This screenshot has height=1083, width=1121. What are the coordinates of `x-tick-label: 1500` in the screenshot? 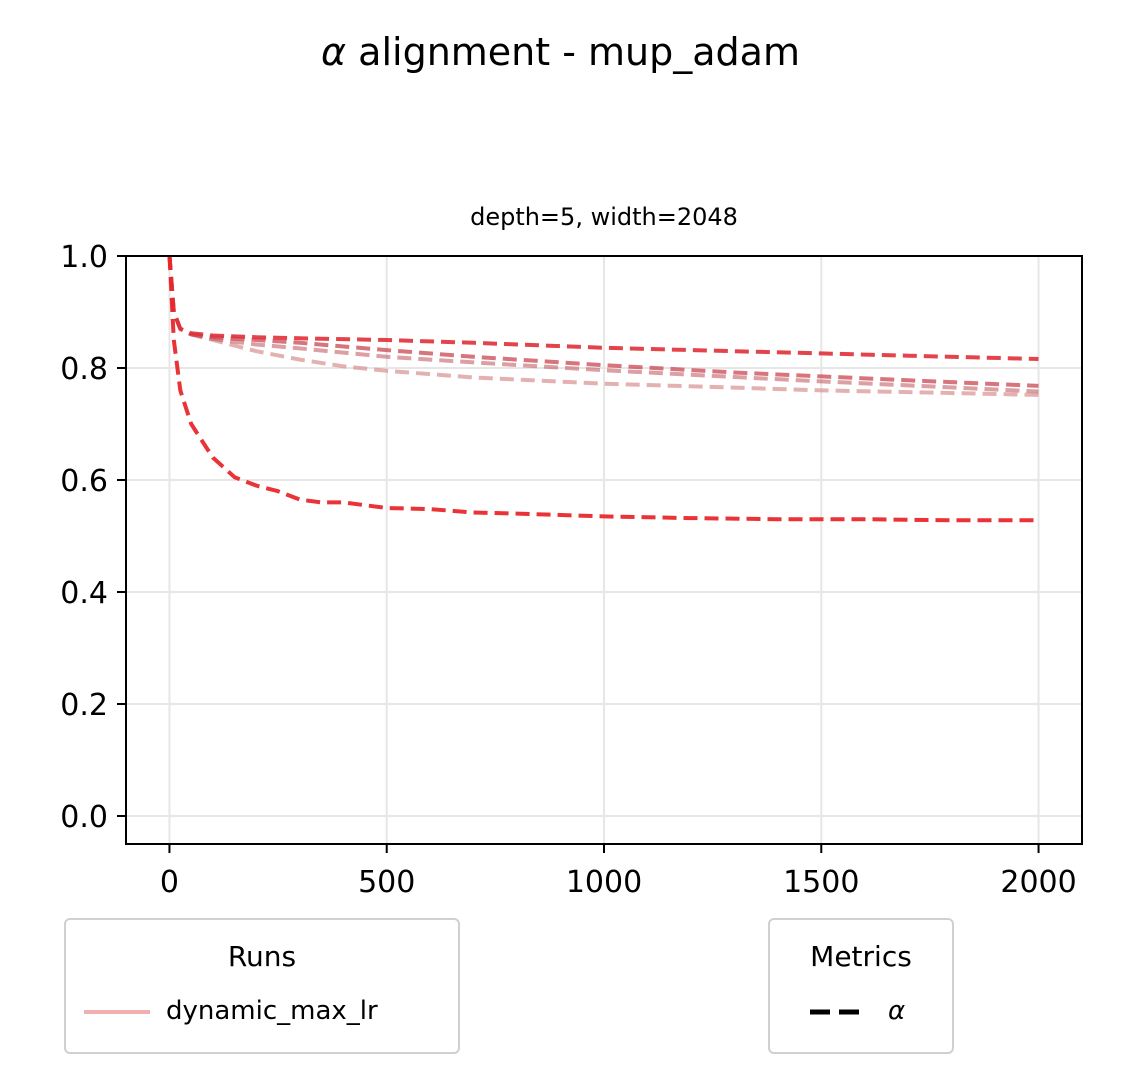 It's located at (821, 882).